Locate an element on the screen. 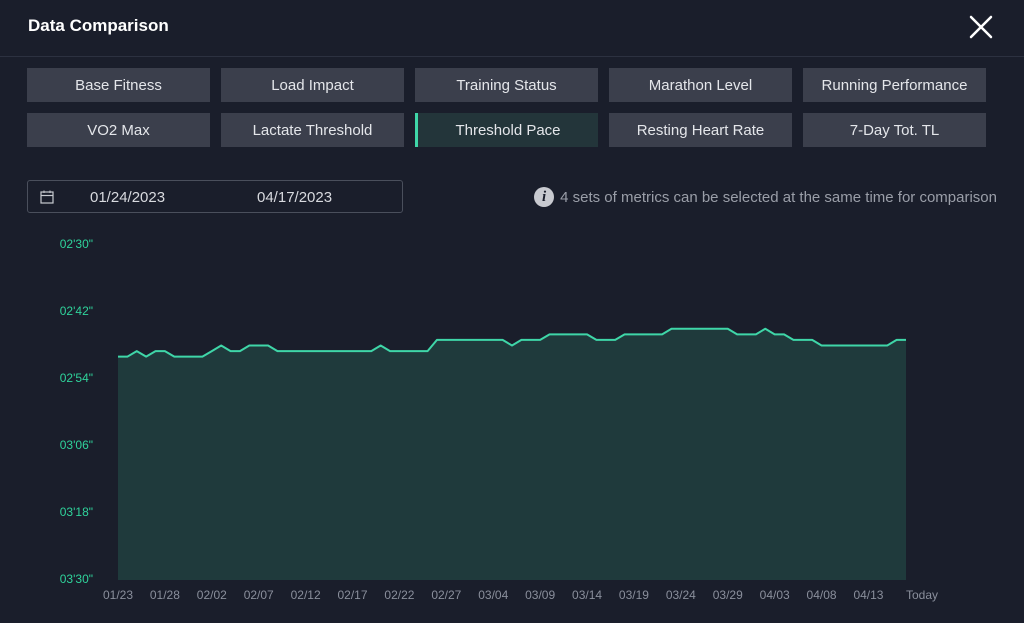  y-tick-label: 03'30" is located at coordinates (76, 579).